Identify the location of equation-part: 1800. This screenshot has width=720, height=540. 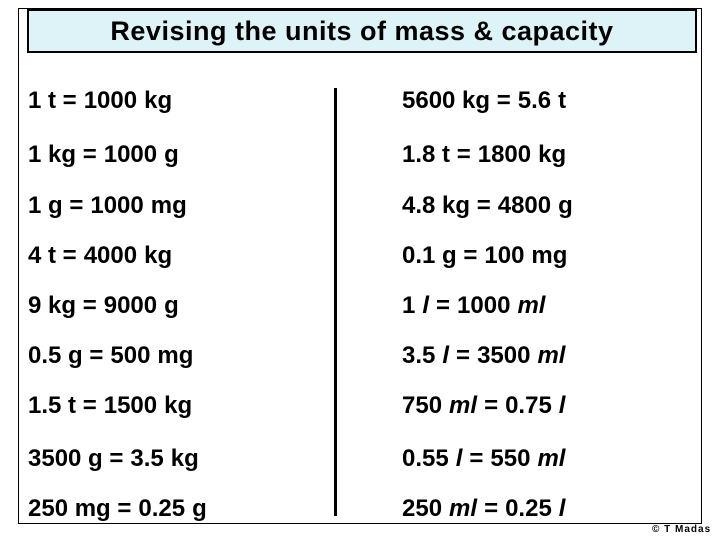
(504, 154).